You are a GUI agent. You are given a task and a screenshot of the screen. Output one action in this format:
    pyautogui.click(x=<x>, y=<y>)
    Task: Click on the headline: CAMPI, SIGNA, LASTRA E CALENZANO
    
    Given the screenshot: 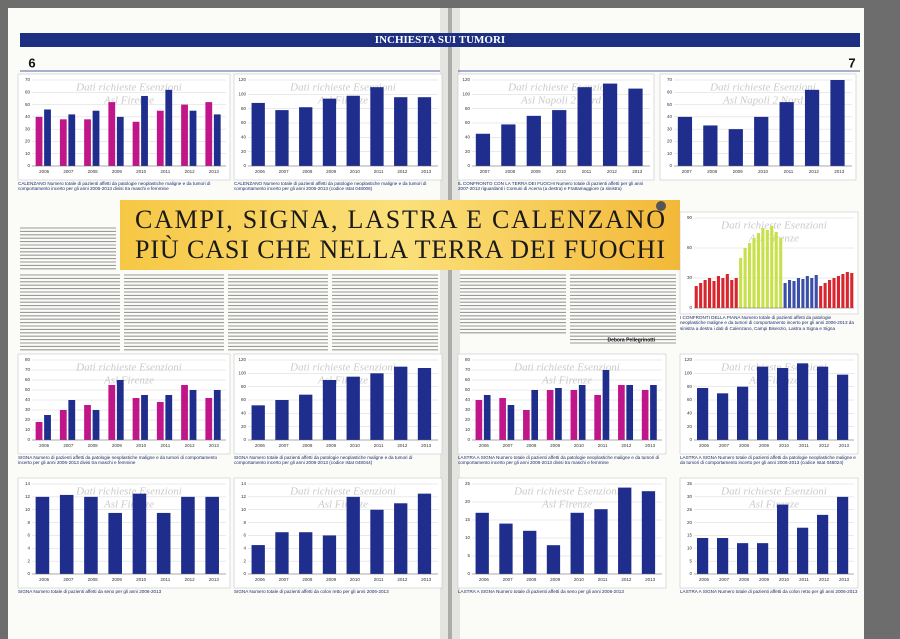 What is the action you would take?
    pyautogui.click(x=400, y=219)
    